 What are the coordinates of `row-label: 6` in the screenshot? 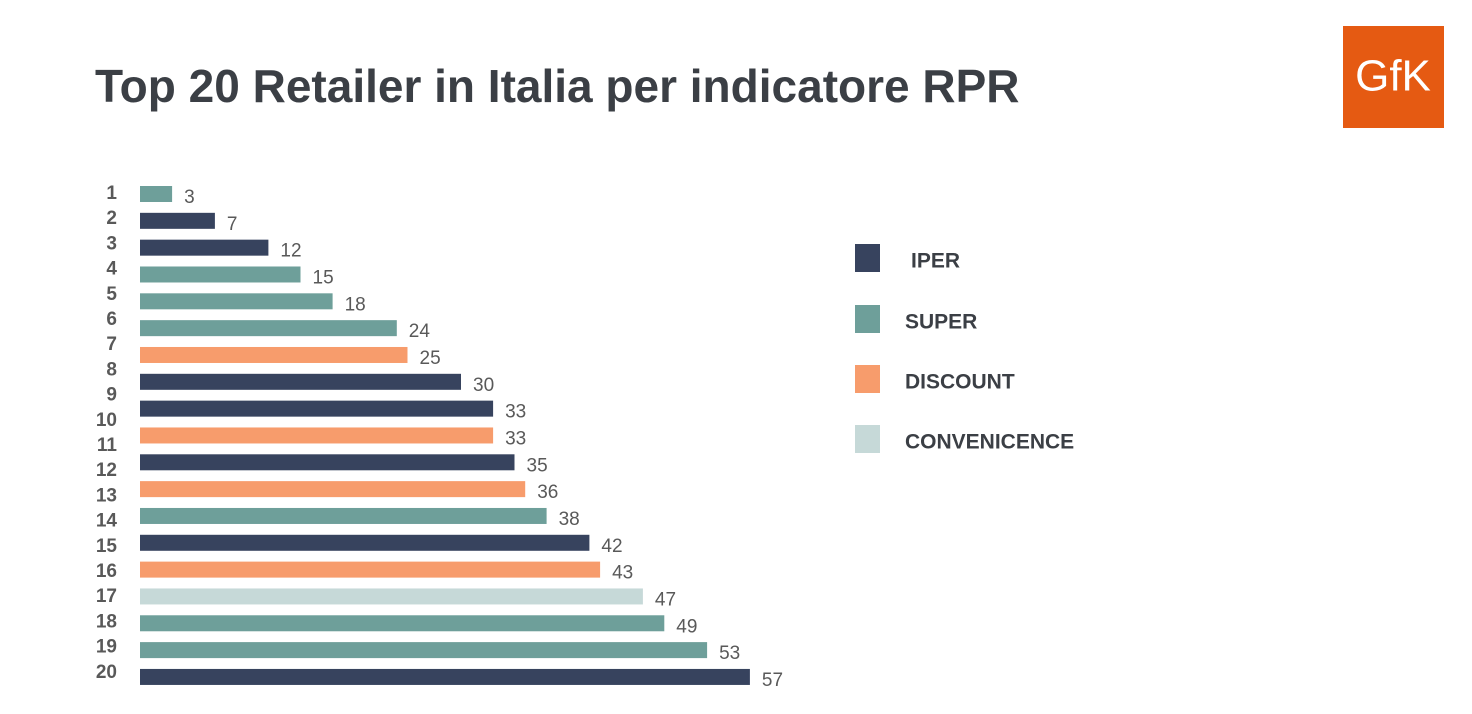 It's located at (111, 319).